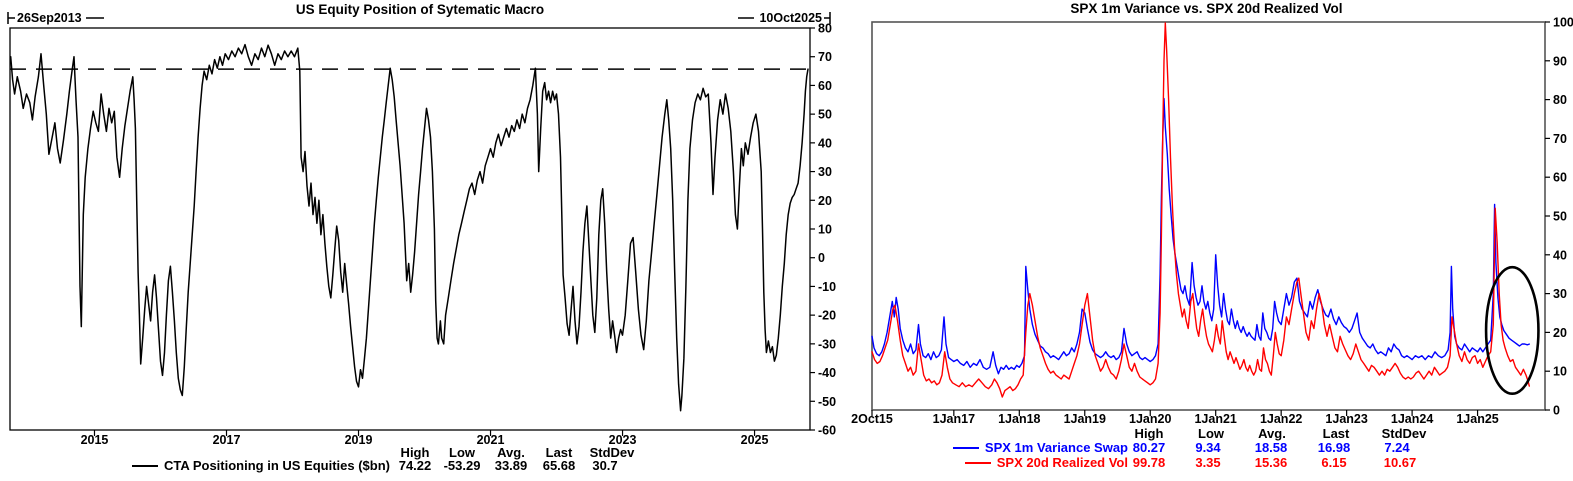 Image resolution: width=1573 pixels, height=481 pixels. What do you see at coordinates (1215, 419) in the screenshot?
I see `x-tick-label: 1Jan21` at bounding box center [1215, 419].